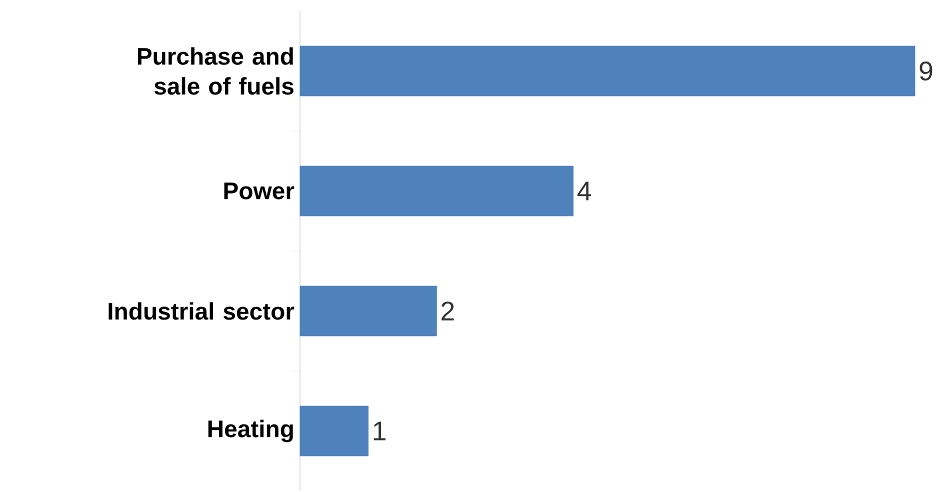  I want to click on data-label: 4, so click(584, 191).